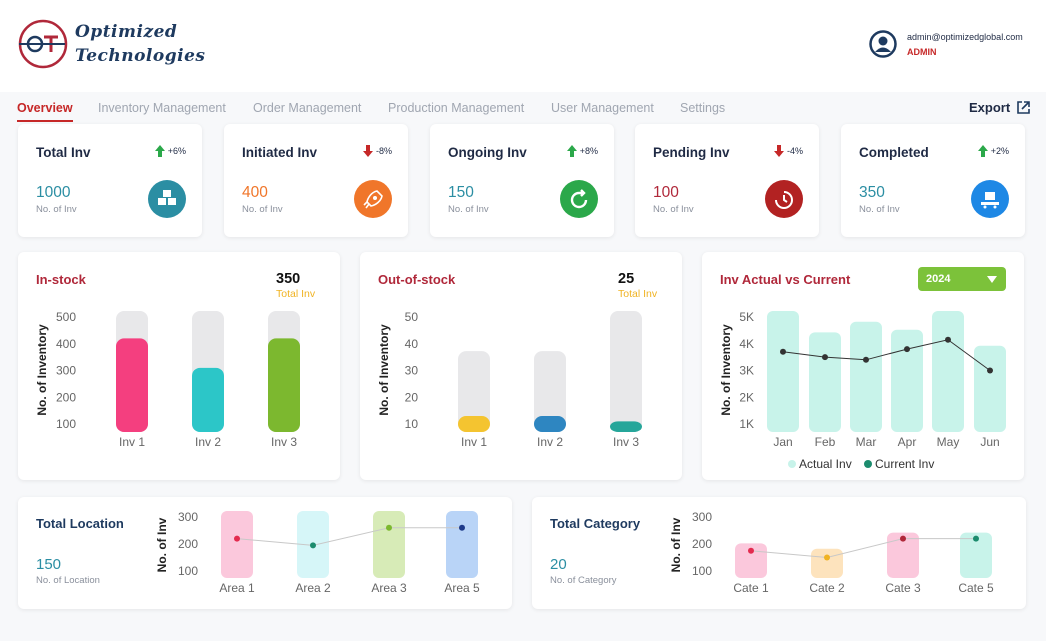 This screenshot has width=1046, height=641. Describe the element at coordinates (903, 588) in the screenshot. I see `x-tick-label: Cate 3` at that location.